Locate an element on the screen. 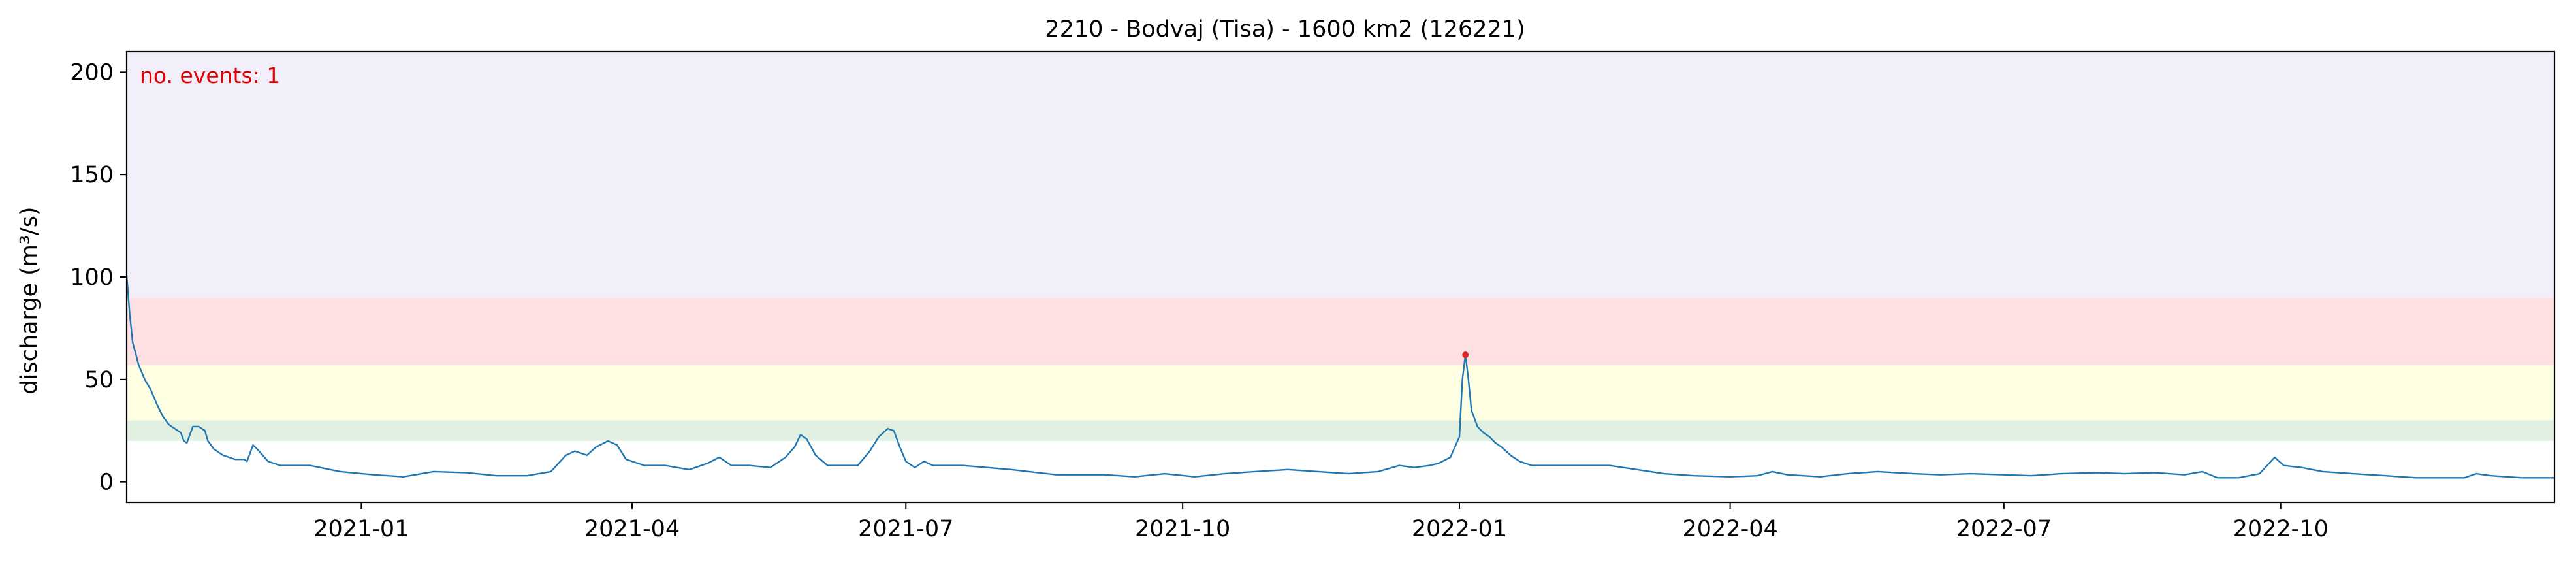  event-markers is located at coordinates (1466, 355).